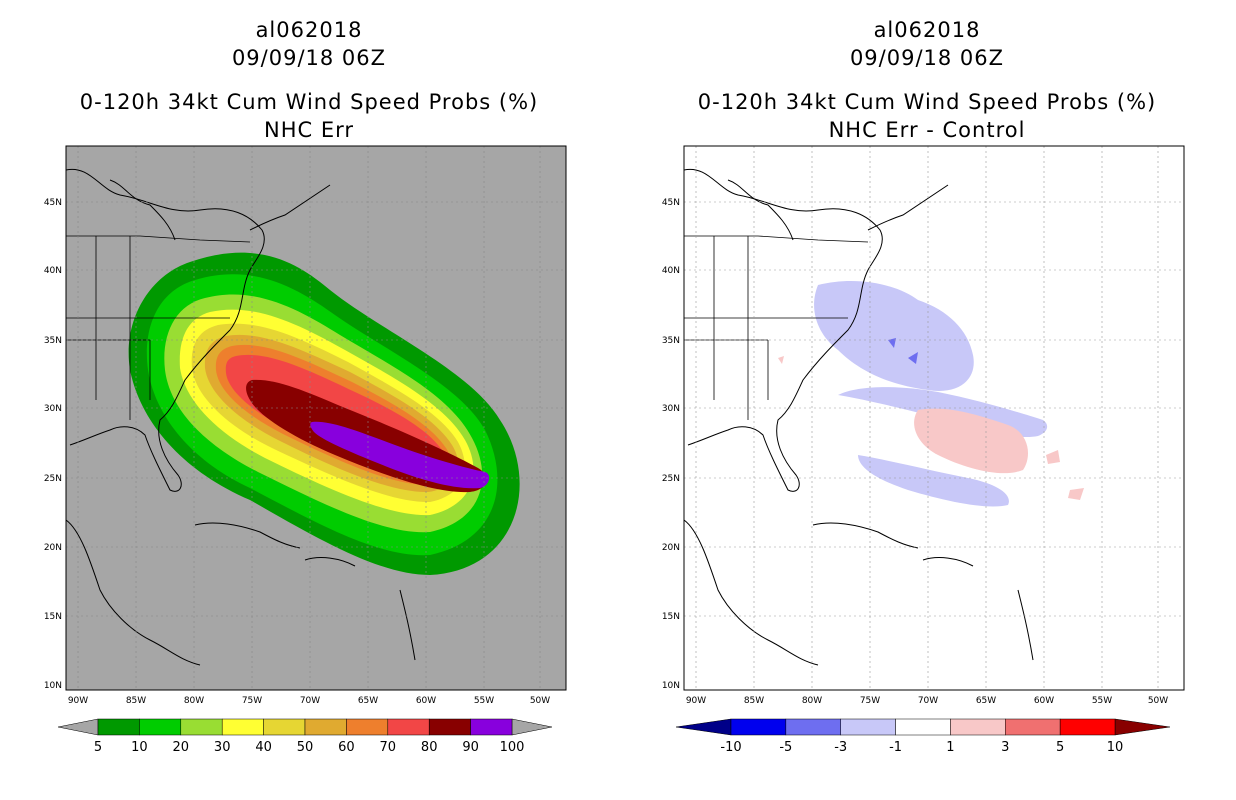 The width and height of the screenshot is (1236, 800). Describe the element at coordinates (222, 747) in the screenshot. I see `colorbar-label: 30` at that location.